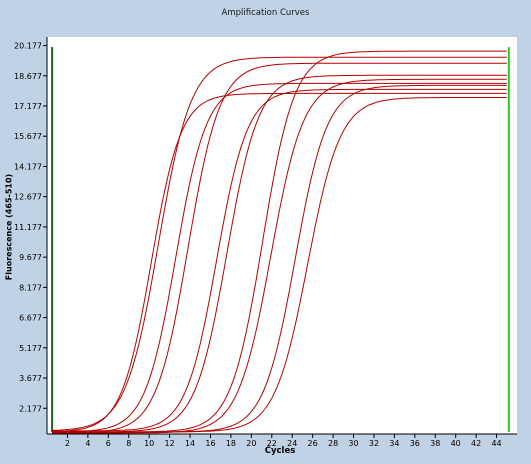 This screenshot has height=464, width=531. I want to click on x-tick-label: 38, so click(435, 443).